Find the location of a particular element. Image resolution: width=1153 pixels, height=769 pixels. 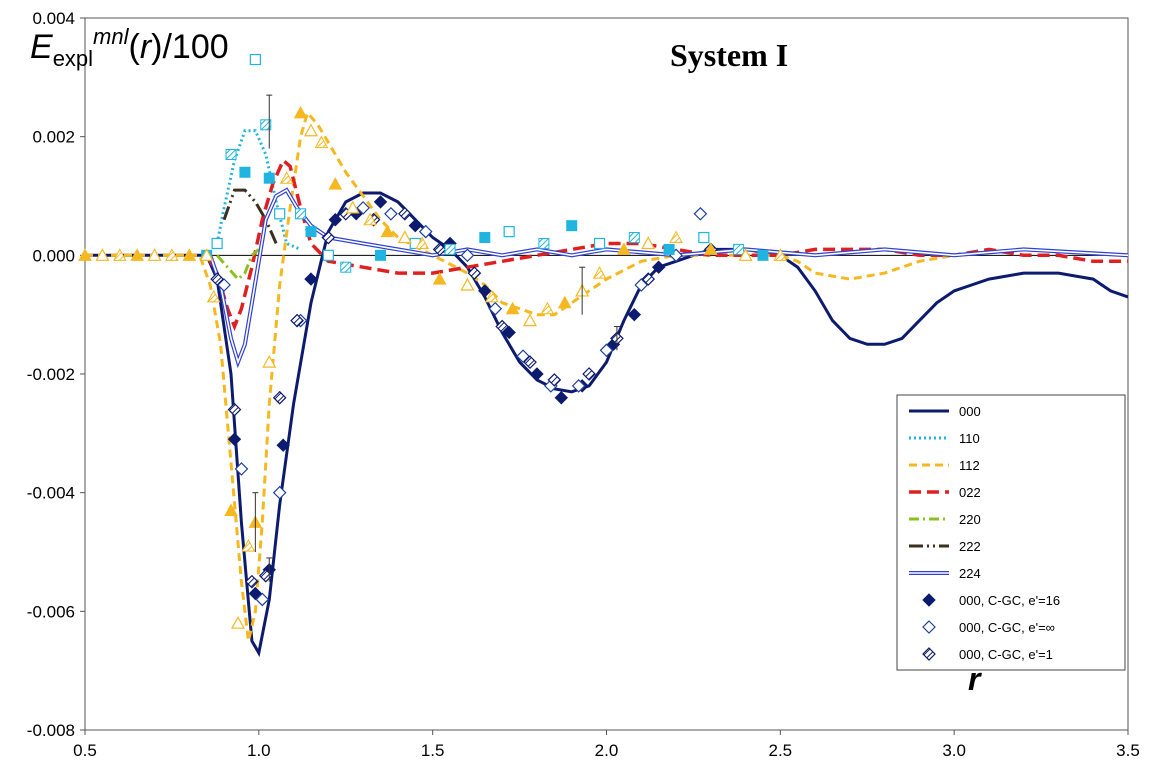

legend-label: 220 is located at coordinates (970, 519).